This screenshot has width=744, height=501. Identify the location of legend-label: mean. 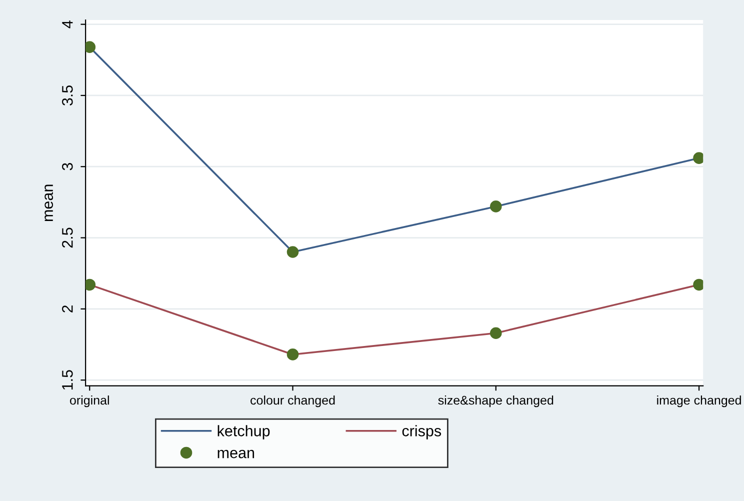
(236, 454).